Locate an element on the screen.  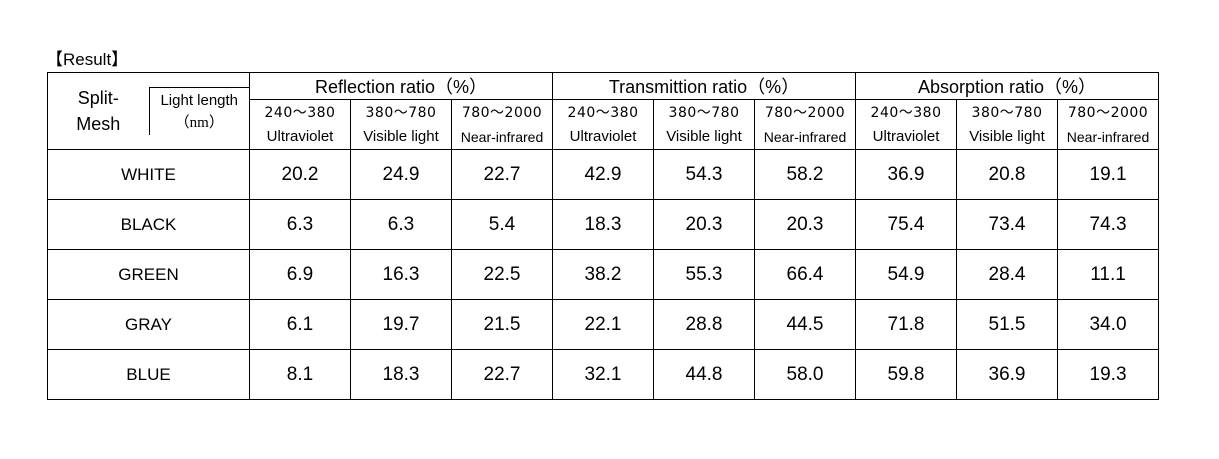
value-cell: 22.1 is located at coordinates (603, 324).